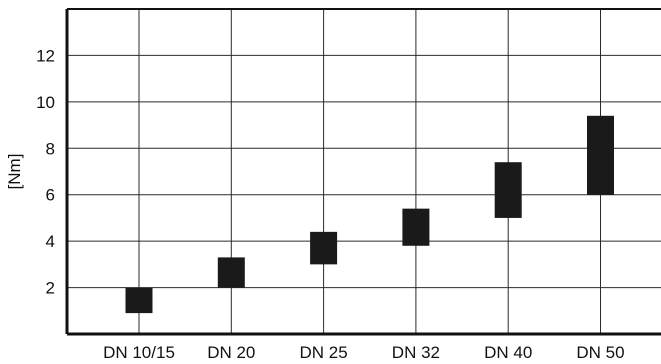 Image resolution: width=661 pixels, height=364 pixels. Describe the element at coordinates (45, 102) in the screenshot. I see `y-tick-label: 10` at that location.